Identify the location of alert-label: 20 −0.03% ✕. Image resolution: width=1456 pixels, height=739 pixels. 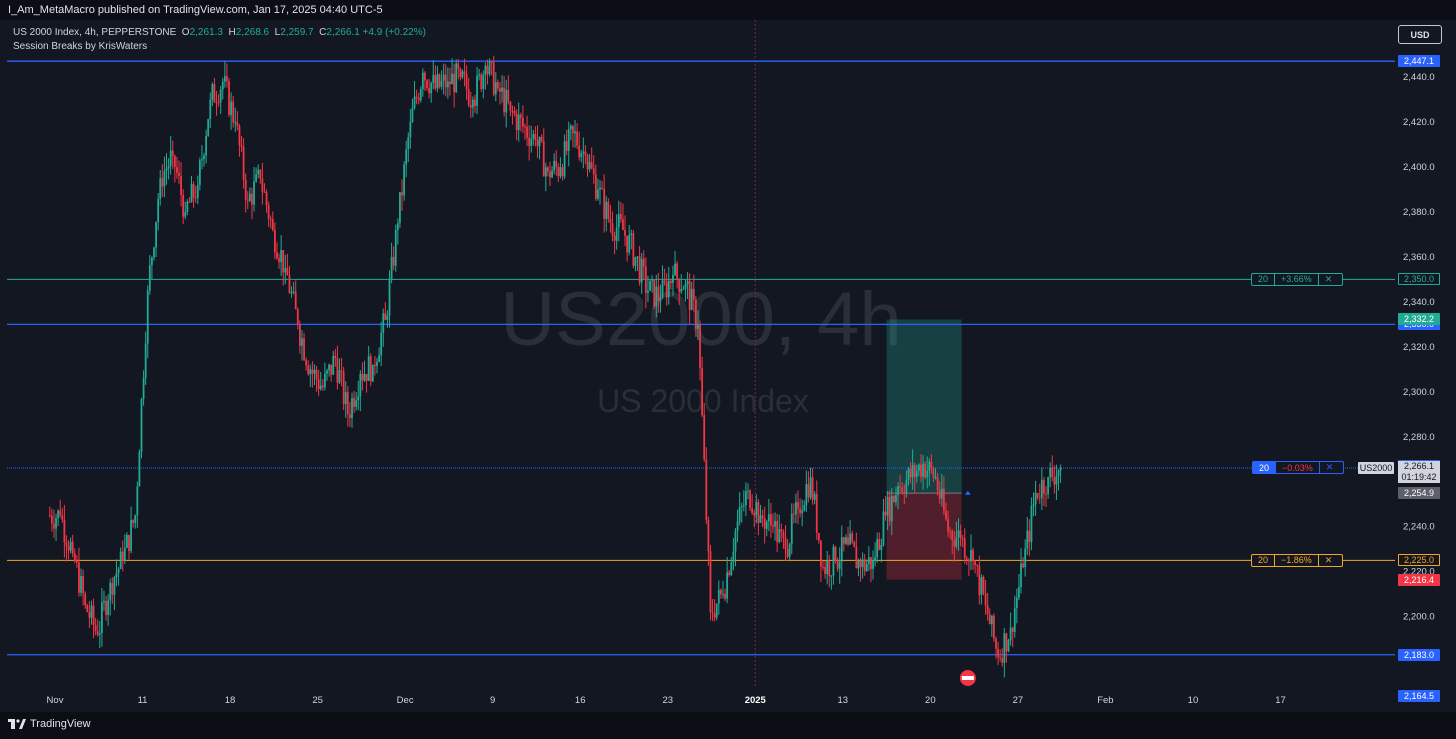
(1298, 468).